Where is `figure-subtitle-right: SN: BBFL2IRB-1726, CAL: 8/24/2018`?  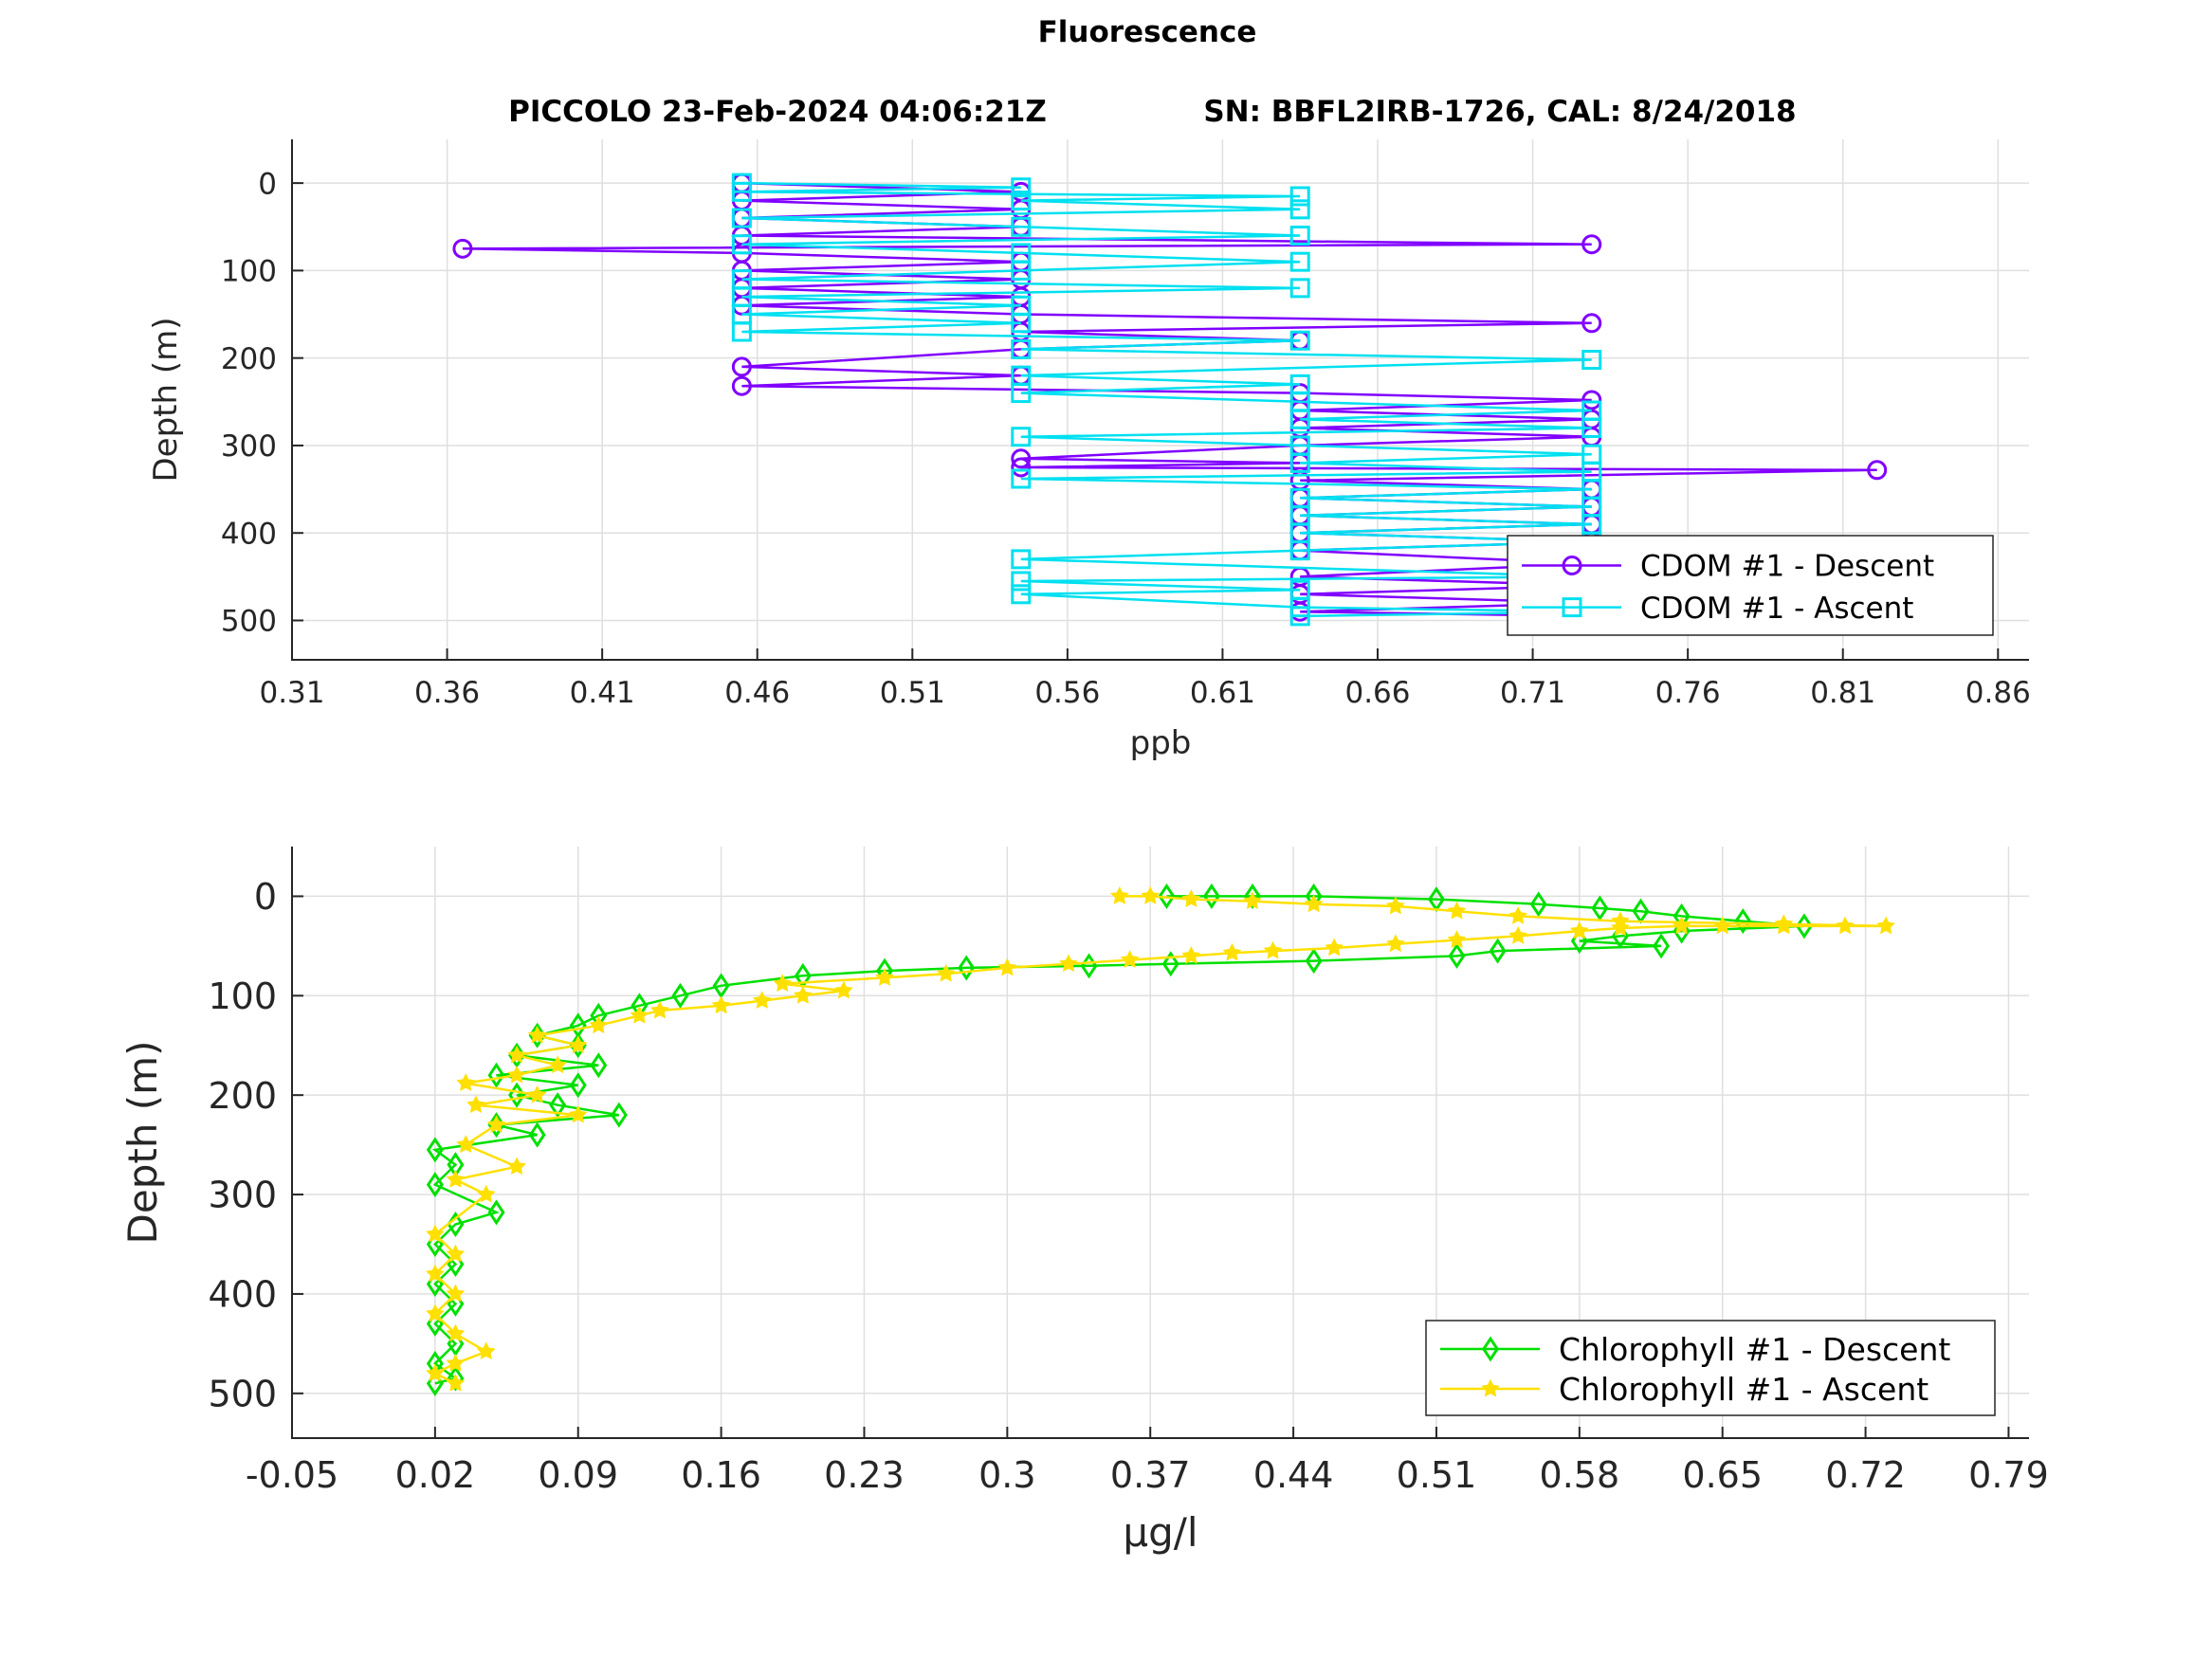 figure-subtitle-right: SN: BBFL2IRB-1726, CAL: 8/24/2018 is located at coordinates (1499, 112).